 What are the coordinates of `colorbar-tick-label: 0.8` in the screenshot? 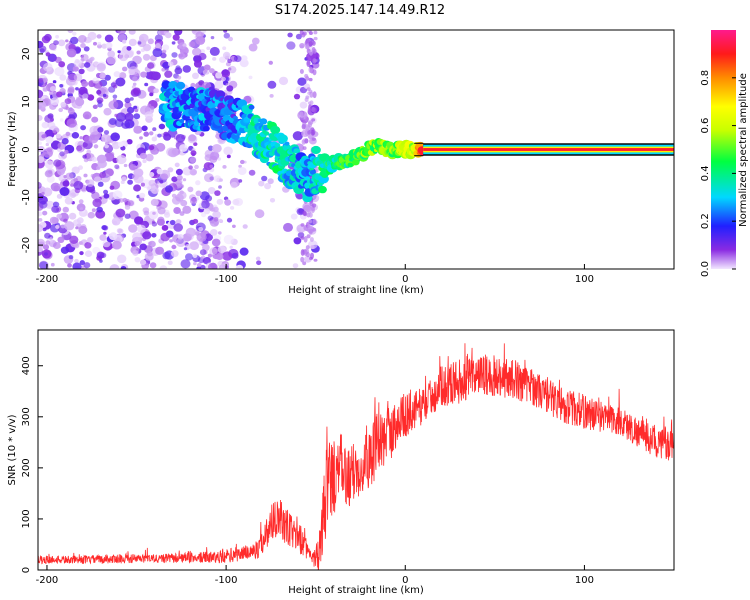 It's located at (705, 78).